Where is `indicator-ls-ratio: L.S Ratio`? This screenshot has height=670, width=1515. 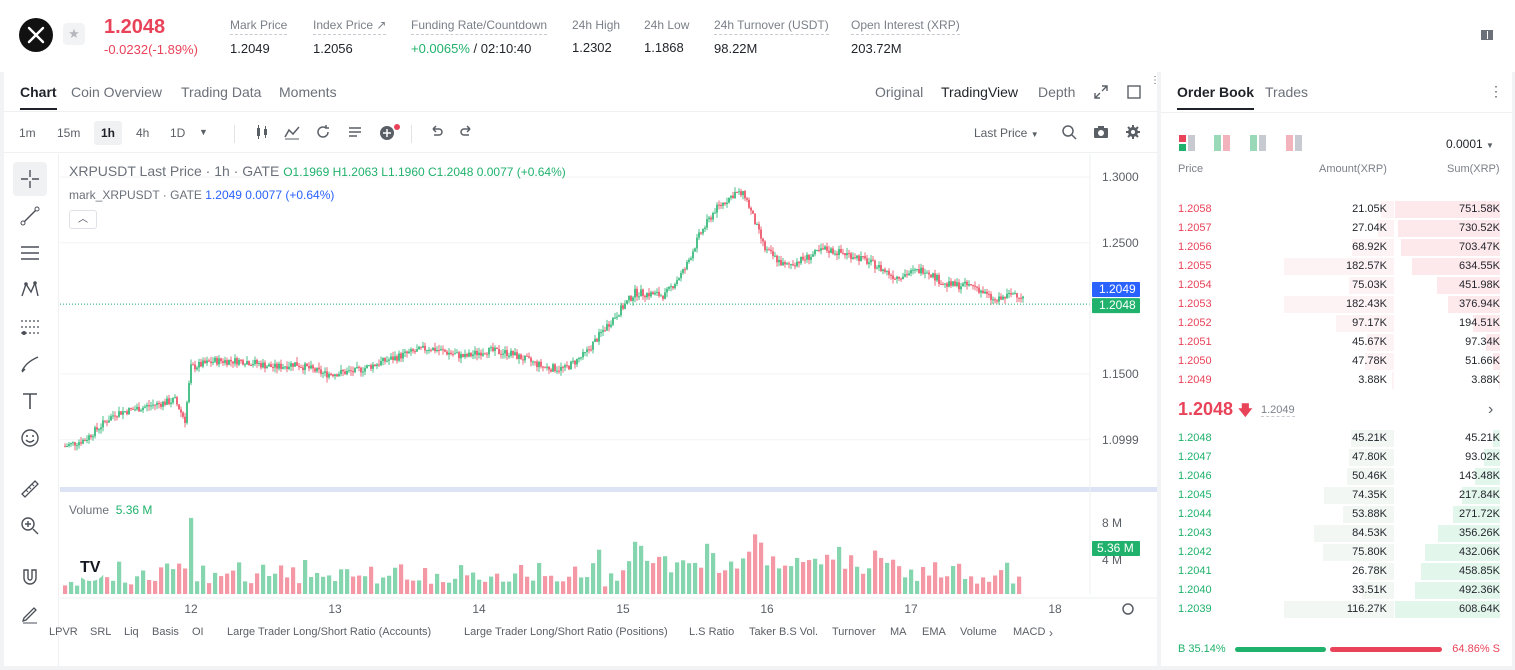
indicator-ls-ratio: L.S Ratio is located at coordinates (712, 632).